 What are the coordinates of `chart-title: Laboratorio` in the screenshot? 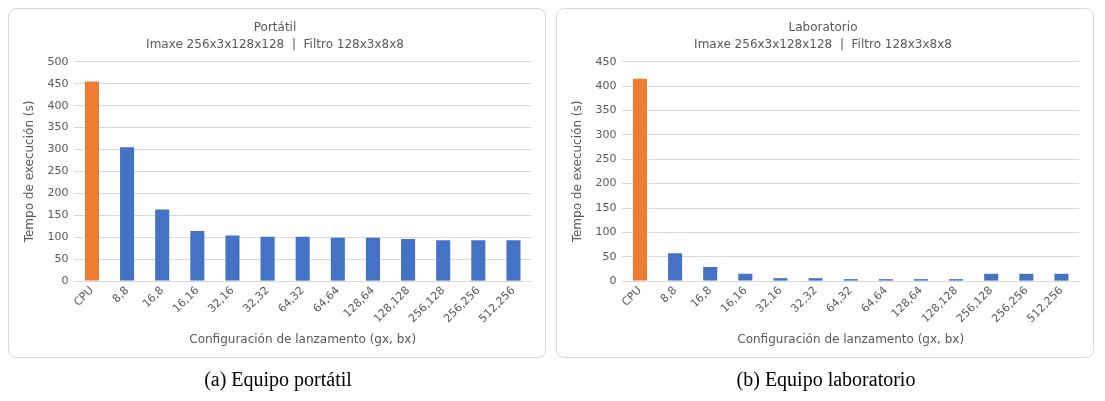 It's located at (823, 27).